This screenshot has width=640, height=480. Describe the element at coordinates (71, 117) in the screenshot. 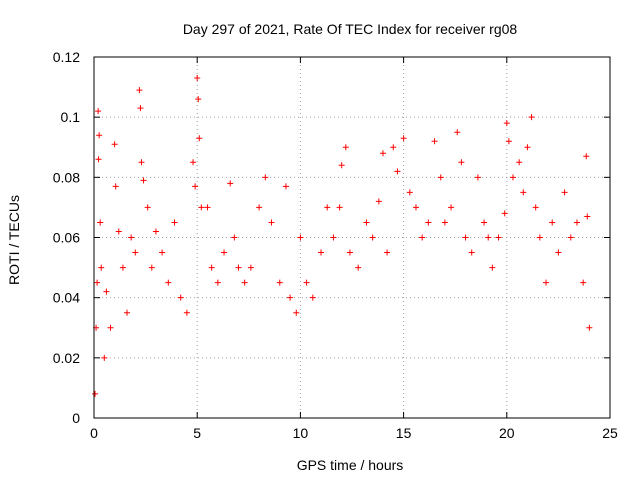

I see `y-tick-label: 0.1` at that location.